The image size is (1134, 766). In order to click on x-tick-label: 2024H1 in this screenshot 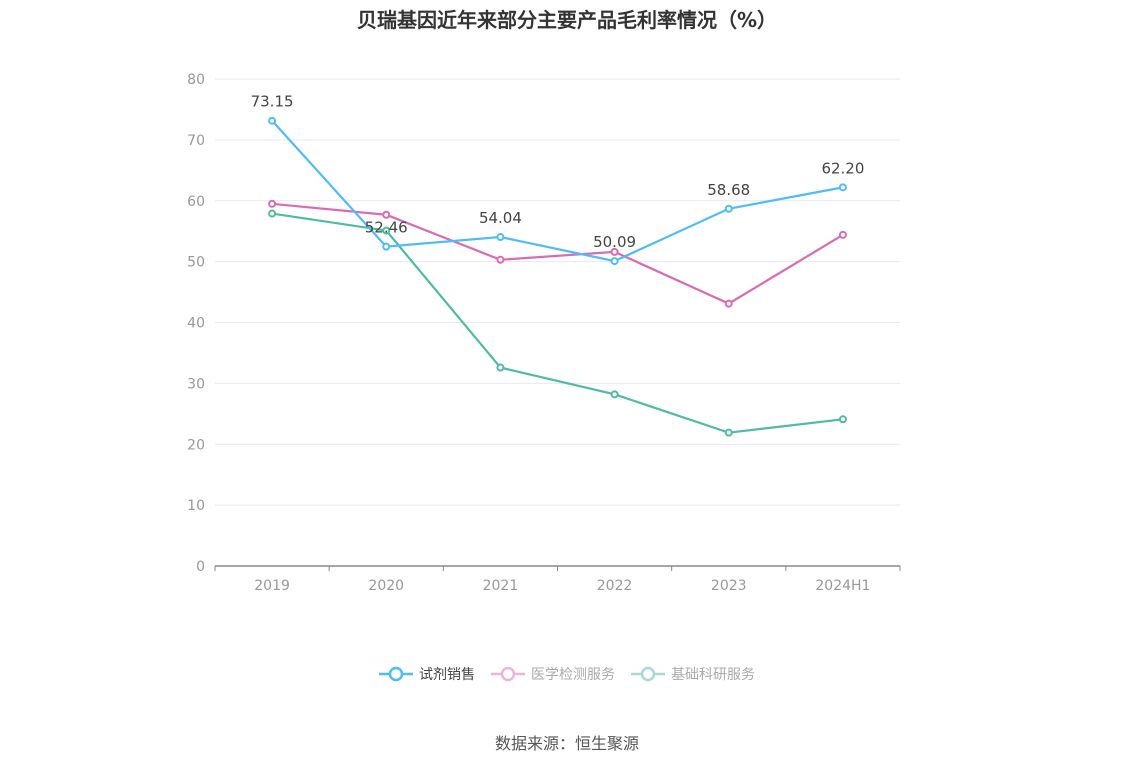, I will do `click(842, 586)`.